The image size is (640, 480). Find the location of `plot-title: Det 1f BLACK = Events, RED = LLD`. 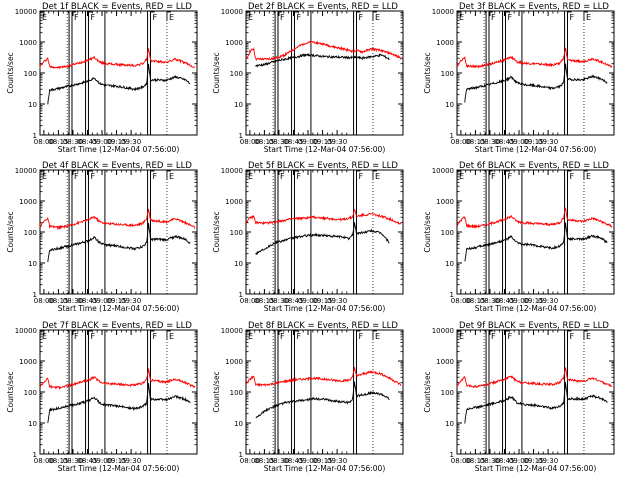

plot-title: Det 1f BLACK = Events, RED = LLD is located at coordinates (117, 7).